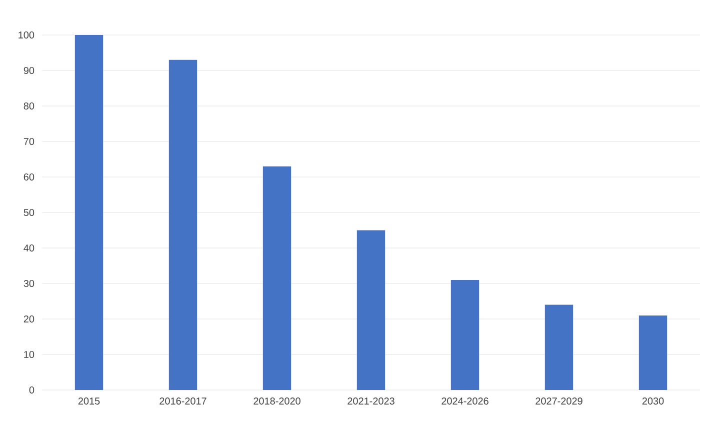 The width and height of the screenshot is (709, 432). I want to click on x-tick-label: 2015, so click(89, 401).